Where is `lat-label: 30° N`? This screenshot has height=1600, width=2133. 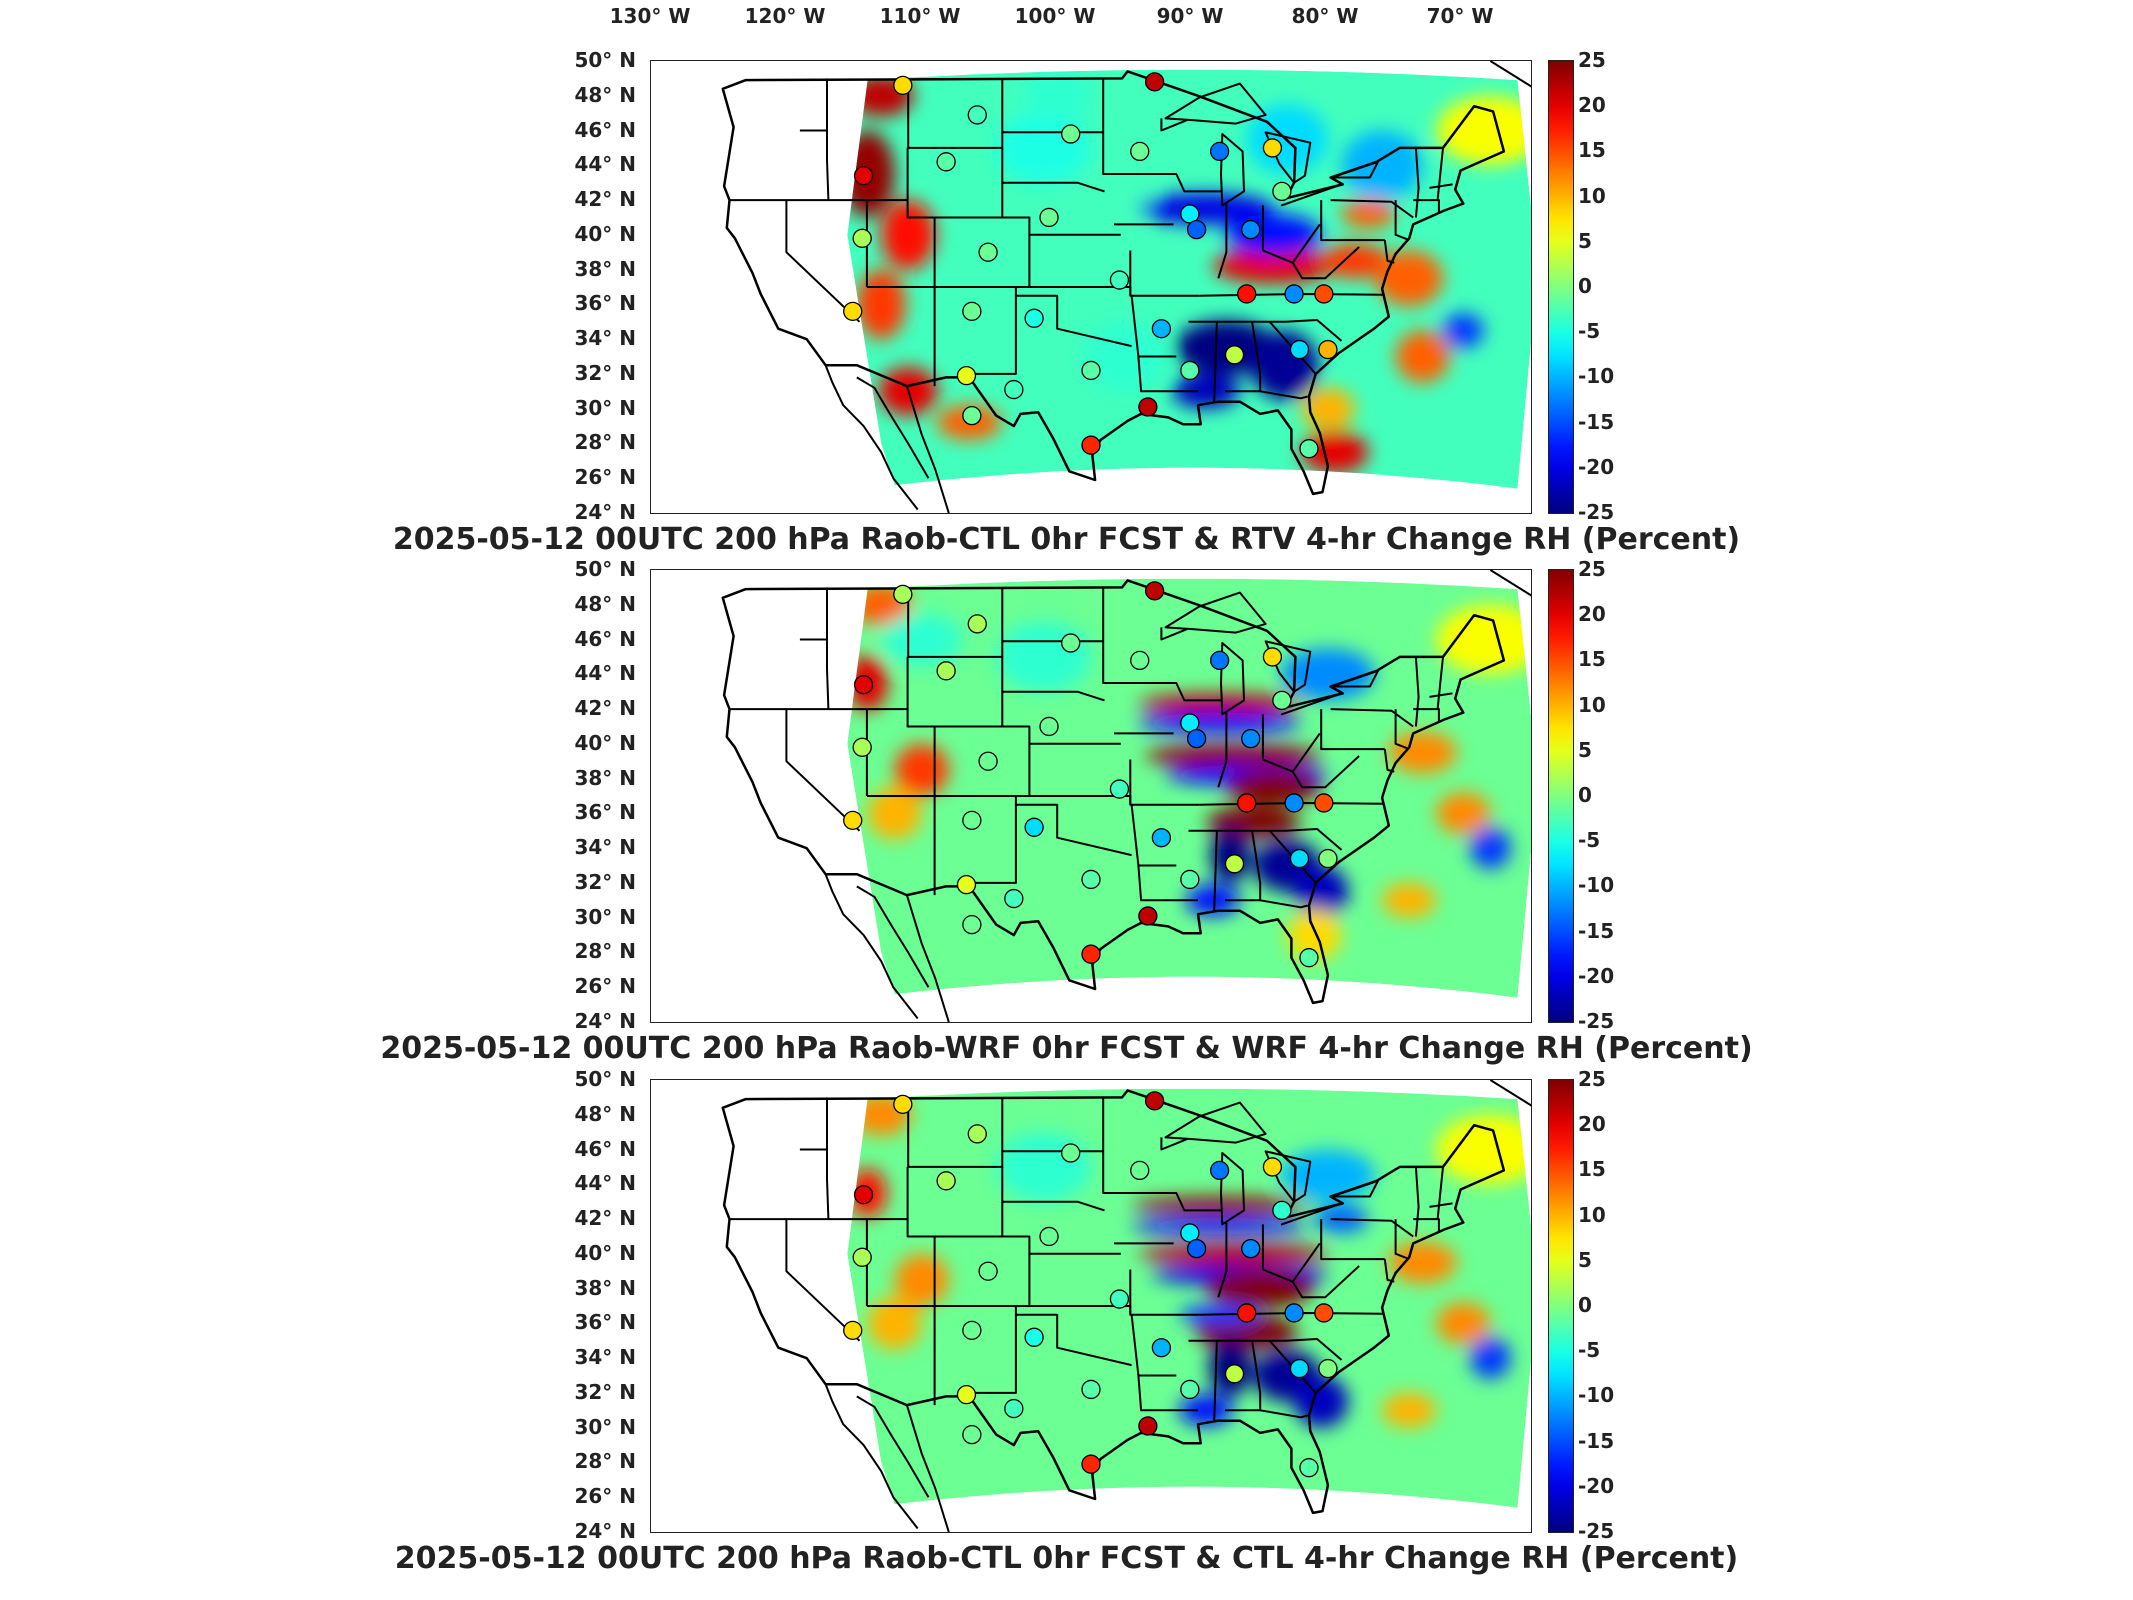 lat-label: 30° N is located at coordinates (605, 407).